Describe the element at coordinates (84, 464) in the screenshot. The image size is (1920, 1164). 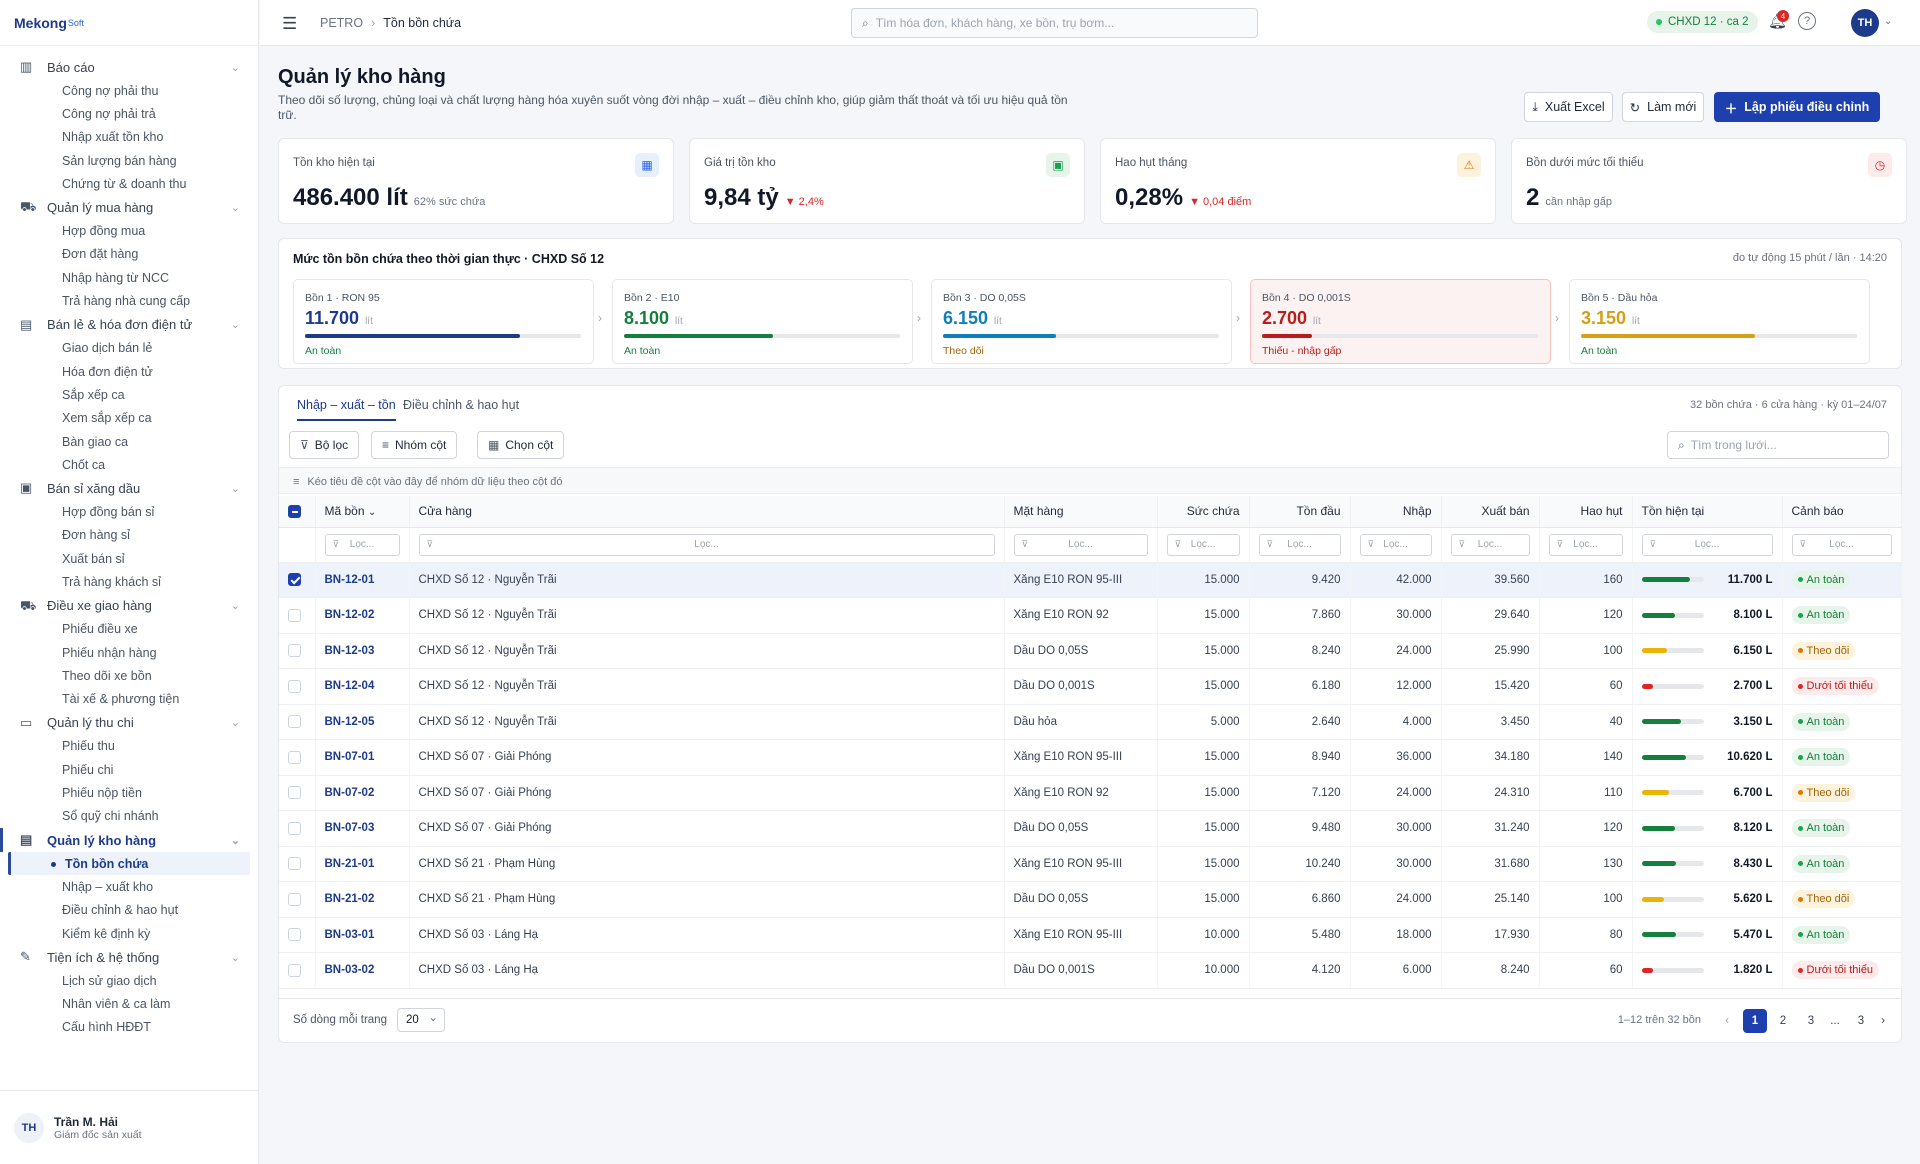
I see `sidebar-item: Chốt ca` at that location.